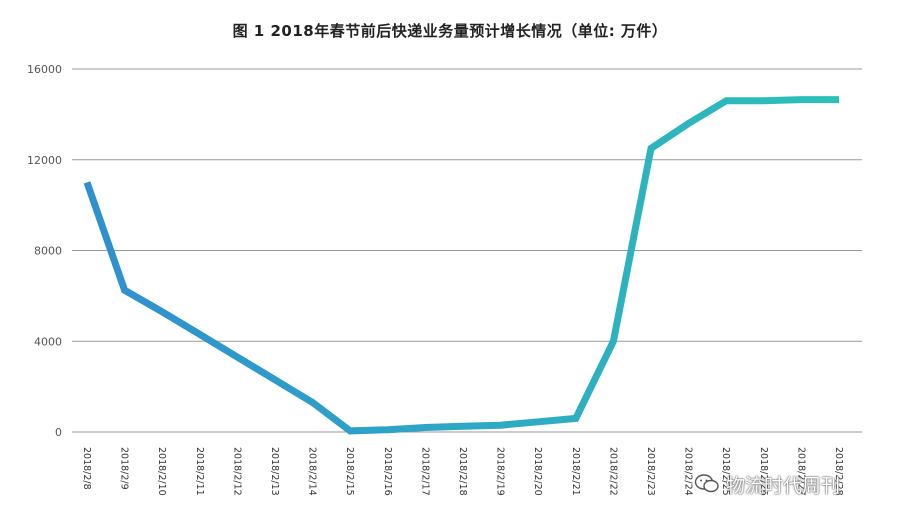  Describe the element at coordinates (575, 471) in the screenshot. I see `x-tick-label: 2018/2/21` at that location.